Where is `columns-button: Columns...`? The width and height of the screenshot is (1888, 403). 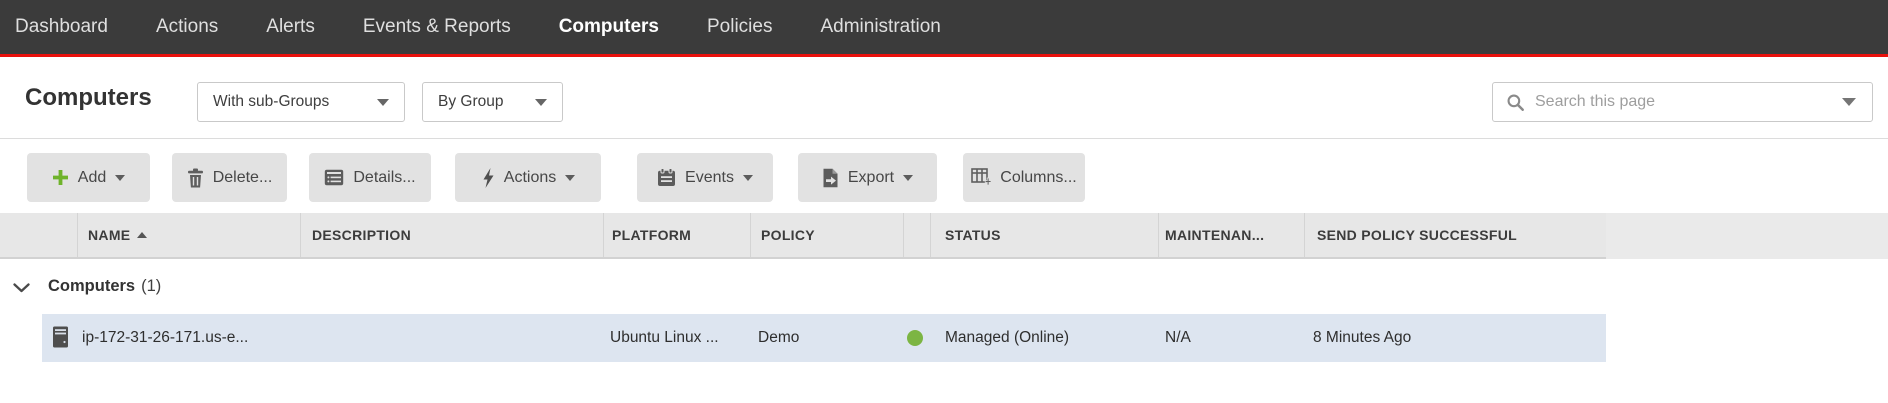 columns-button: Columns... is located at coordinates (1024, 177).